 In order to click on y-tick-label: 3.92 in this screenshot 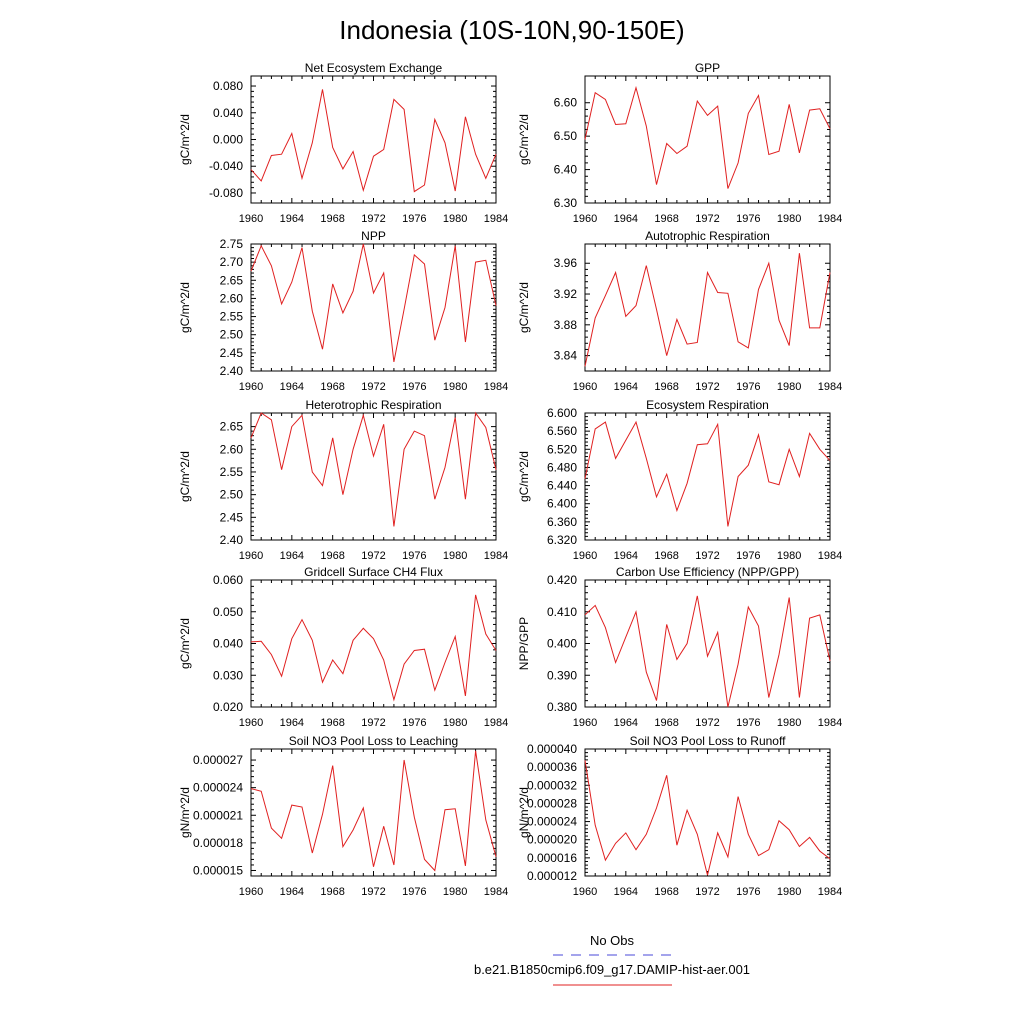, I will do `click(566, 294)`.